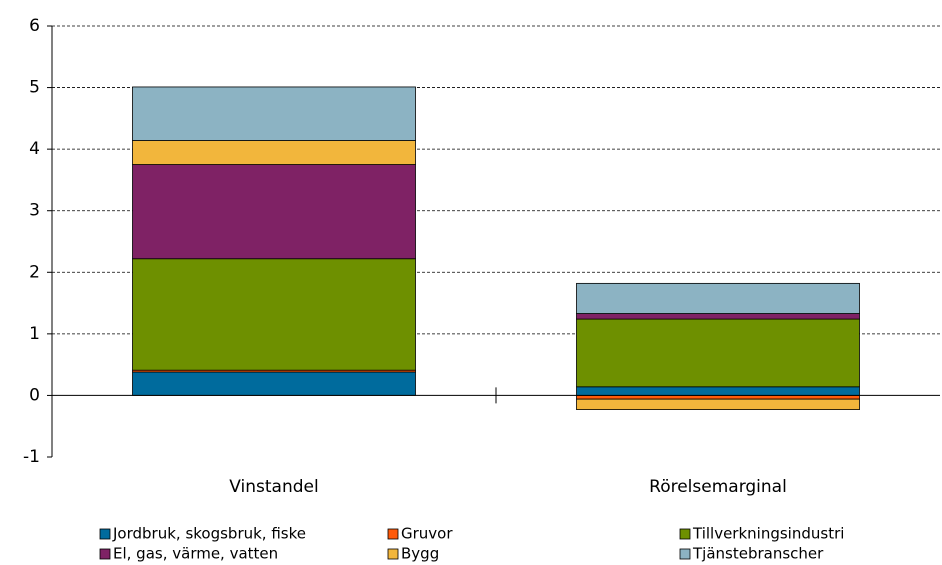 Image resolution: width=942 pixels, height=565 pixels. Describe the element at coordinates (34, 88) in the screenshot. I see `y-tick-label: 5` at that location.